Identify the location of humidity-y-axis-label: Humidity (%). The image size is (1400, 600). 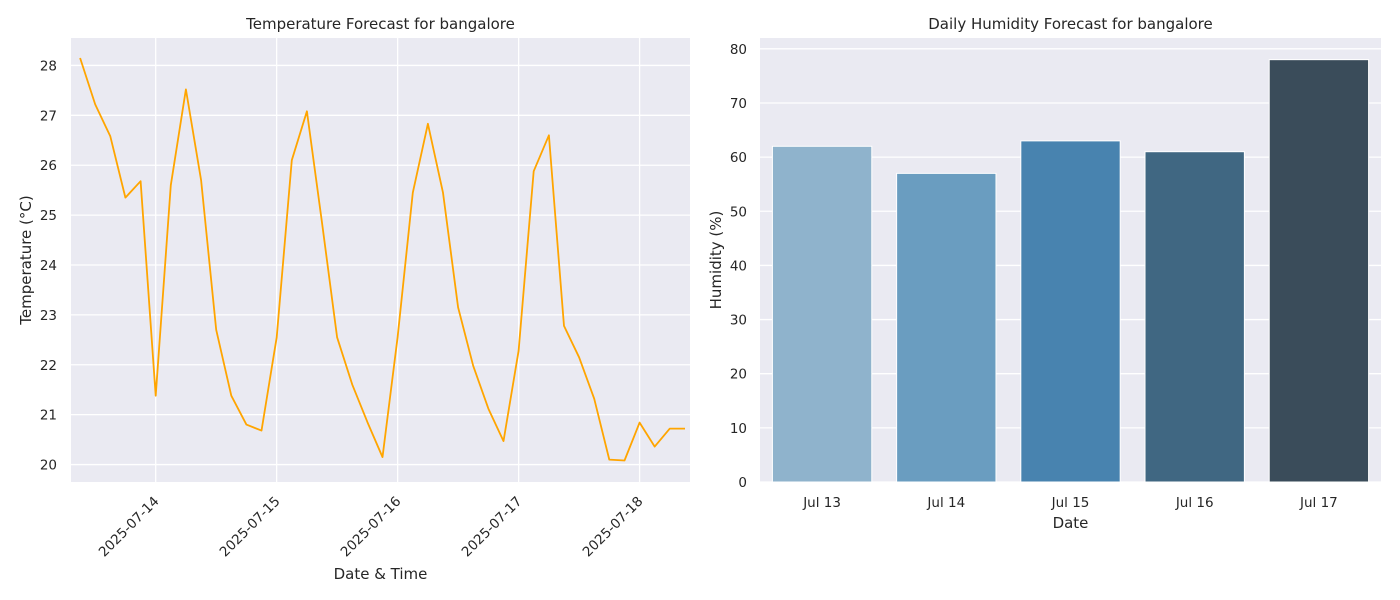
(716, 260).